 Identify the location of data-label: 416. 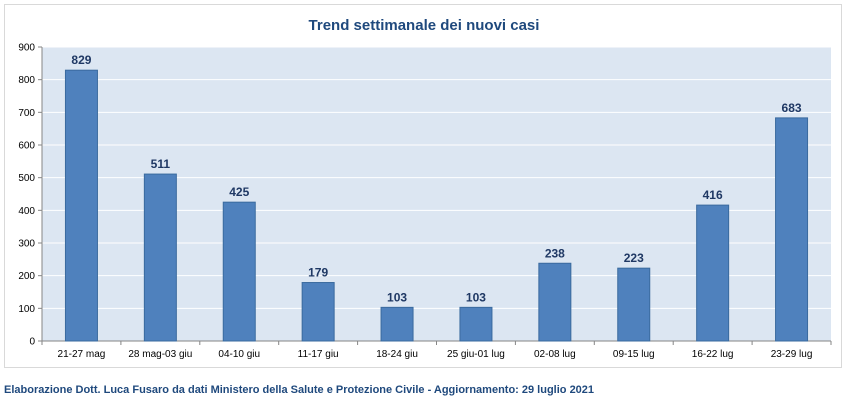
(713, 195).